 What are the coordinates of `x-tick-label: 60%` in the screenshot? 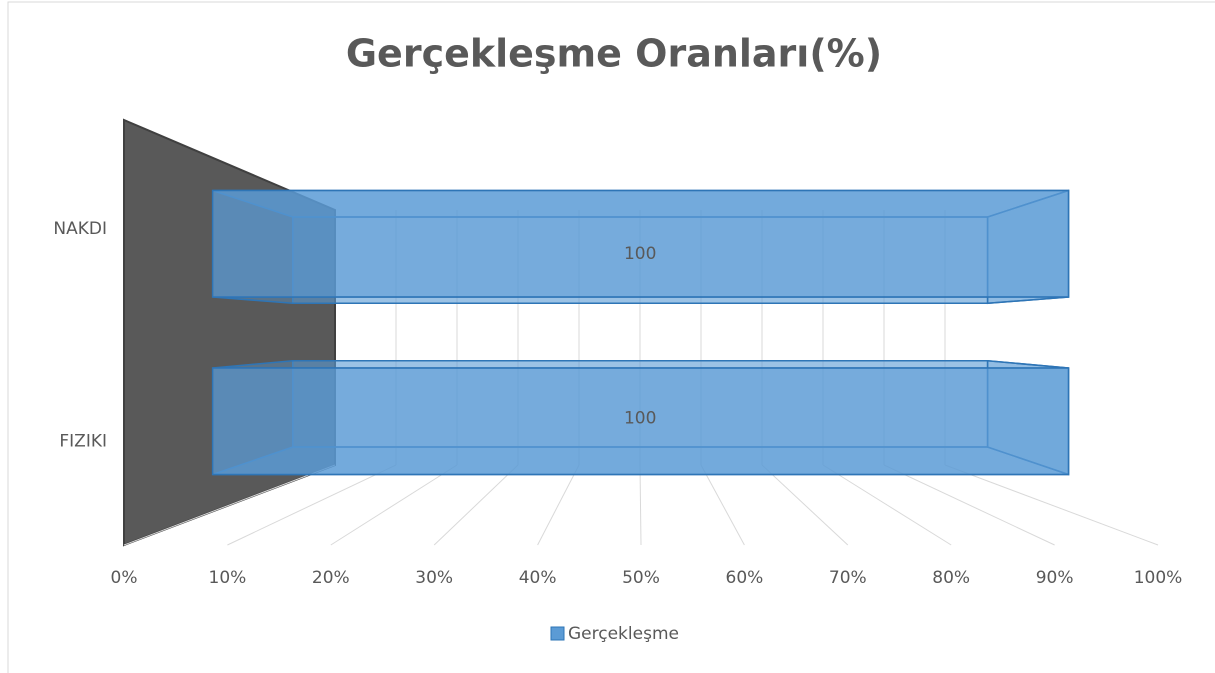 It's located at (745, 578).